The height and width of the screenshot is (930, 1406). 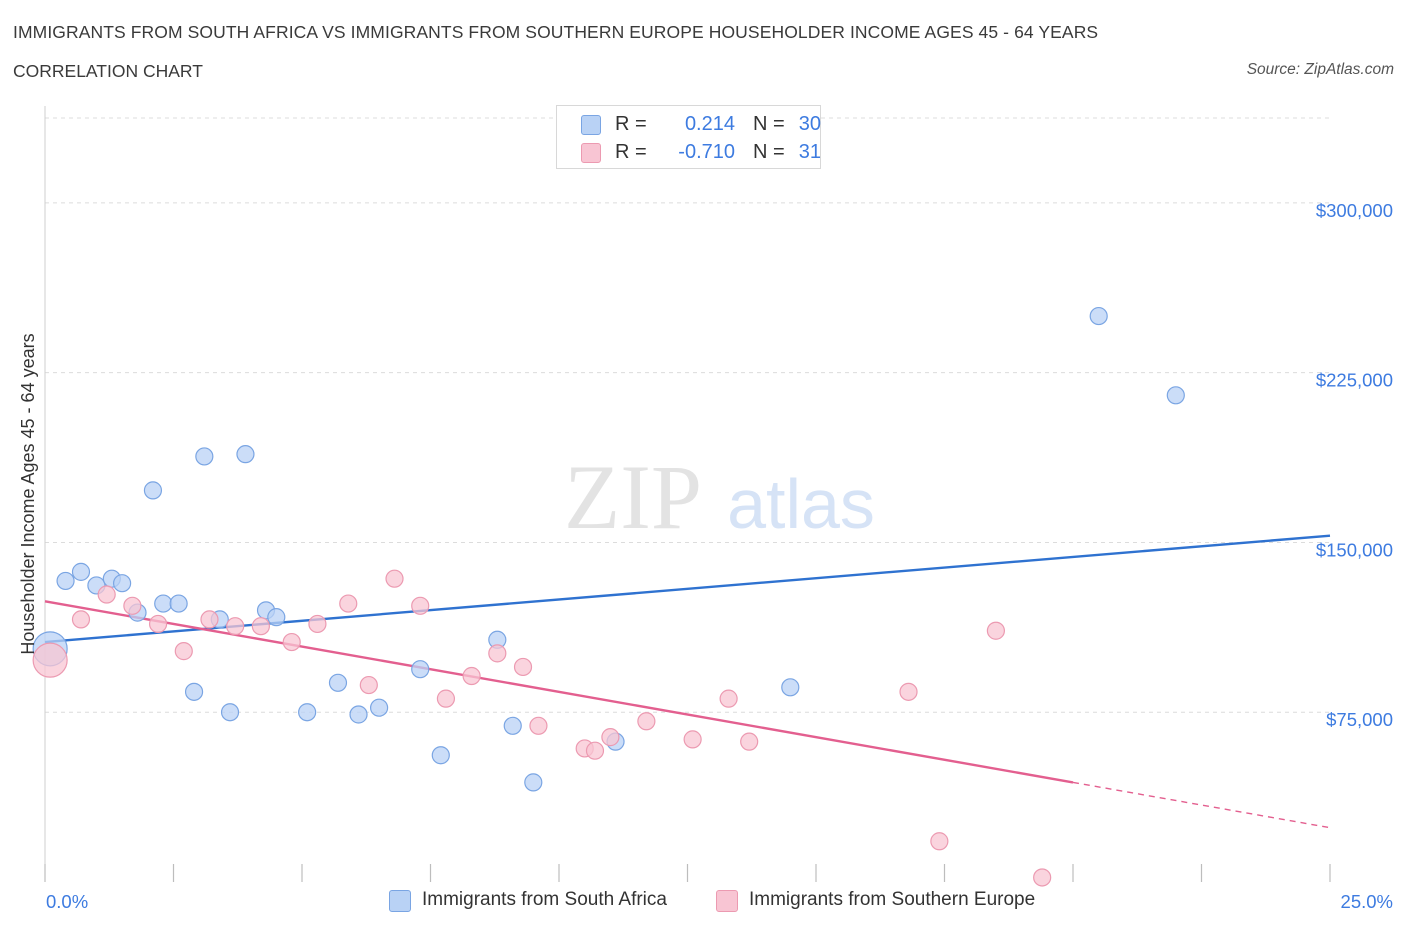 I want to click on stats-legend: R = 0.214 N = 30 R = -0.710 N = 31, so click(x=688, y=137).